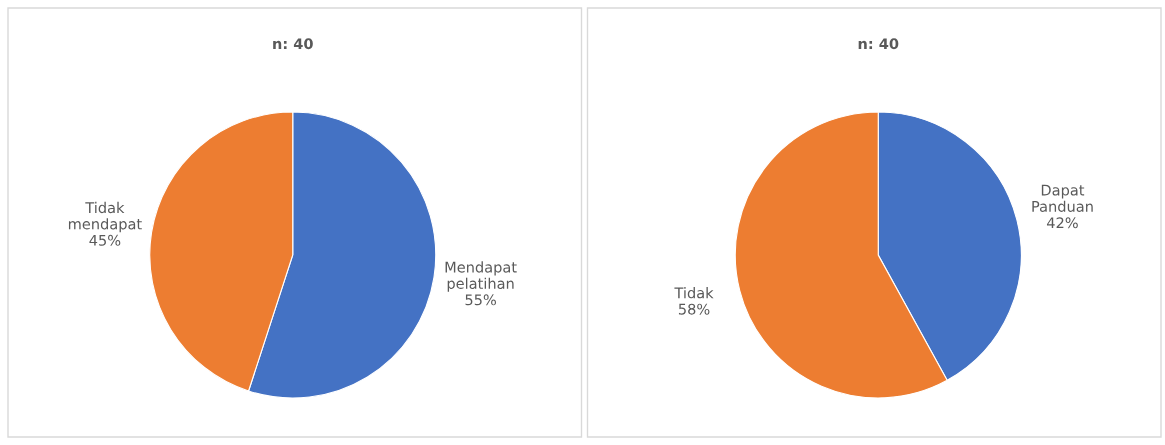 This screenshot has height=445, width=1165. Describe the element at coordinates (105, 240) in the screenshot. I see `data-label: 45%` at that location.